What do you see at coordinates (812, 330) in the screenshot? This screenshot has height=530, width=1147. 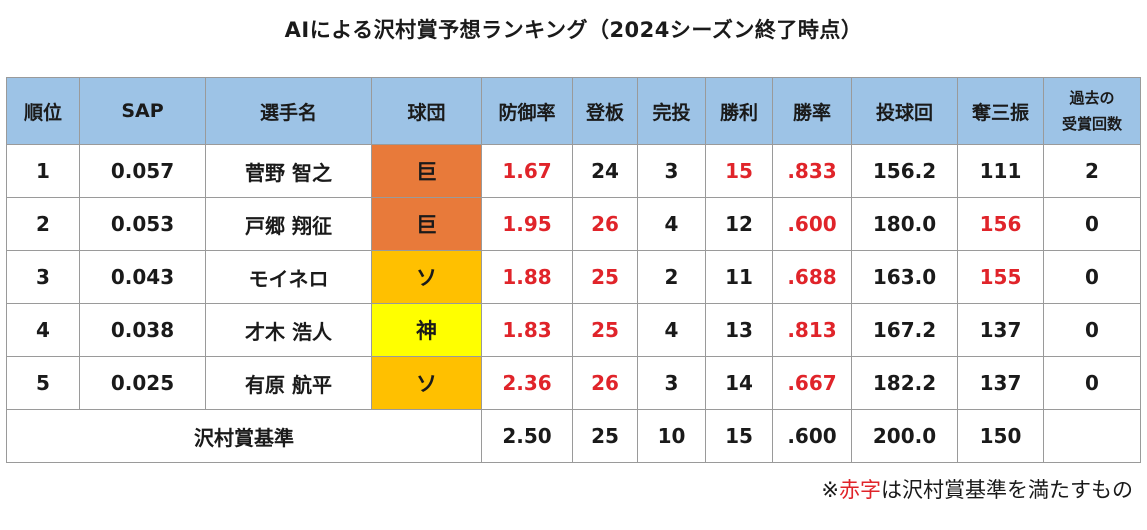 I see `cell-win-pct: .813` at bounding box center [812, 330].